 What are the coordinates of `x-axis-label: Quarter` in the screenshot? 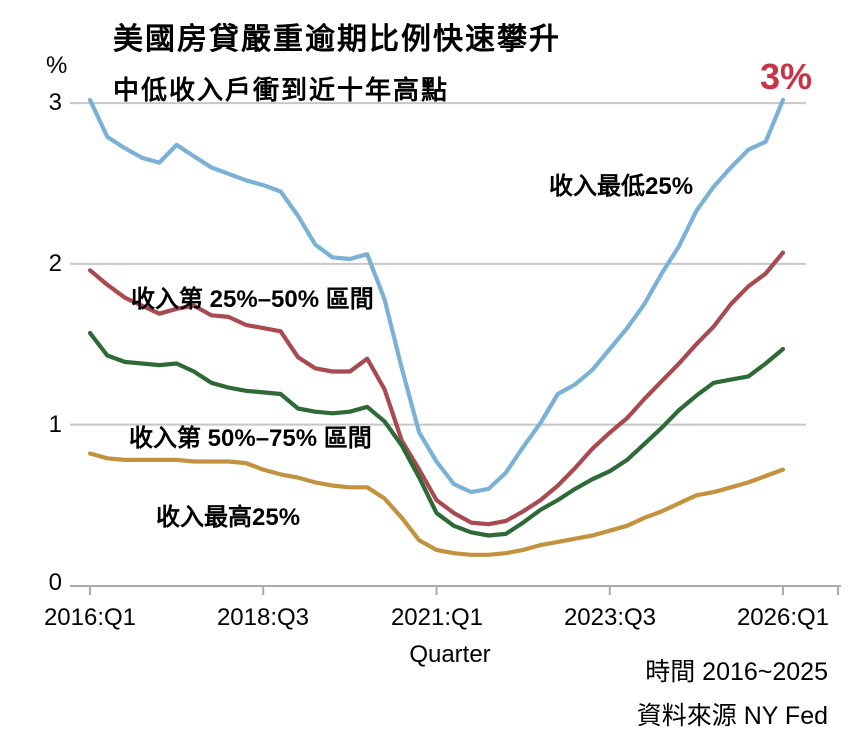 It's located at (450, 654).